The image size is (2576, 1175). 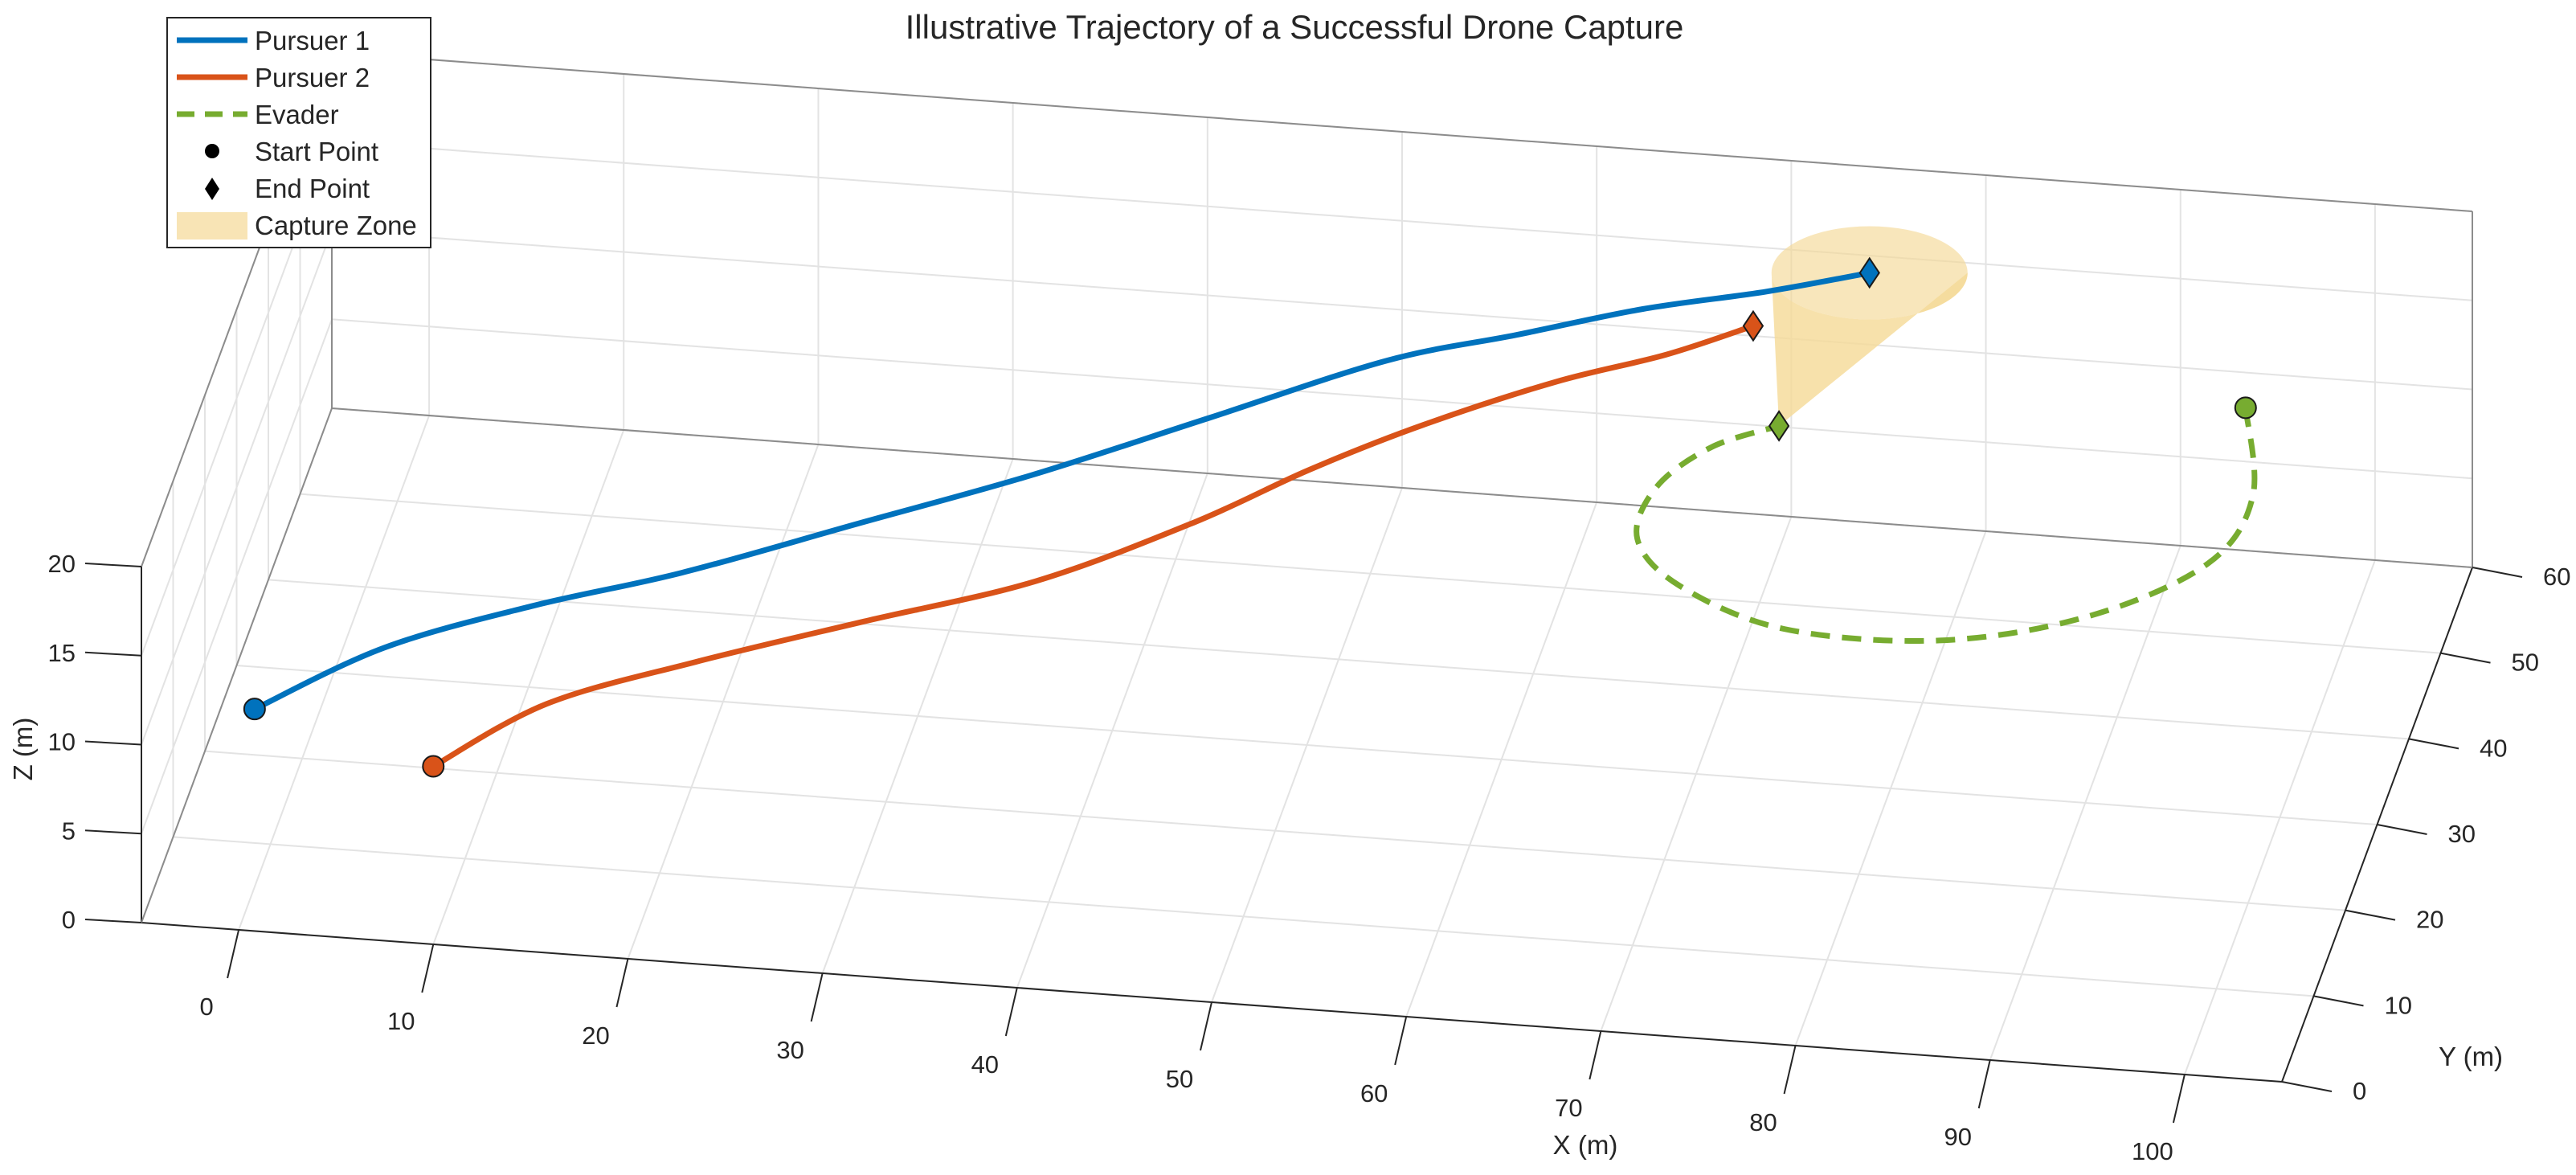 What do you see at coordinates (1779, 426) in the screenshot?
I see `end-marker-evader` at bounding box center [1779, 426].